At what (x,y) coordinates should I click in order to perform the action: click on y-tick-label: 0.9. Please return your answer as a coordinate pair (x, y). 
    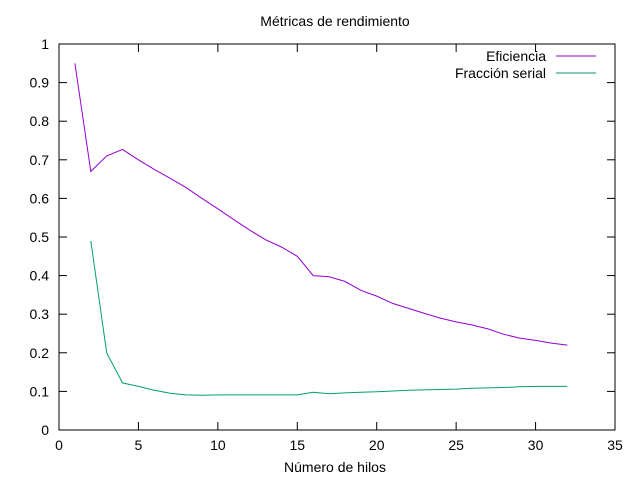
    Looking at the image, I should click on (40, 83).